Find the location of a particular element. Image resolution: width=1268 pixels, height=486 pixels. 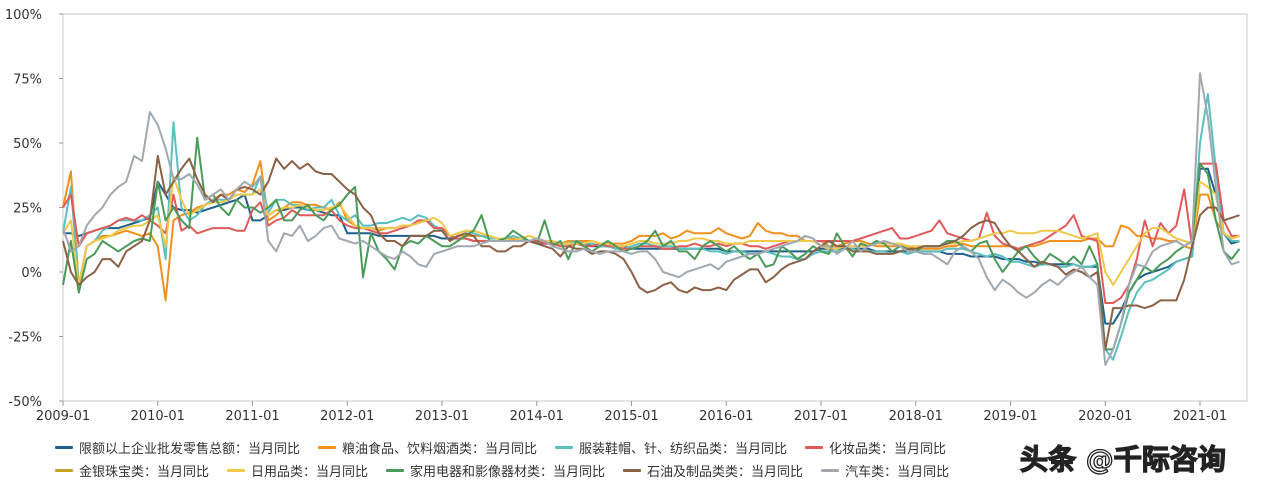

legend-item: 汽车类：当月同比 is located at coordinates (885, 470).